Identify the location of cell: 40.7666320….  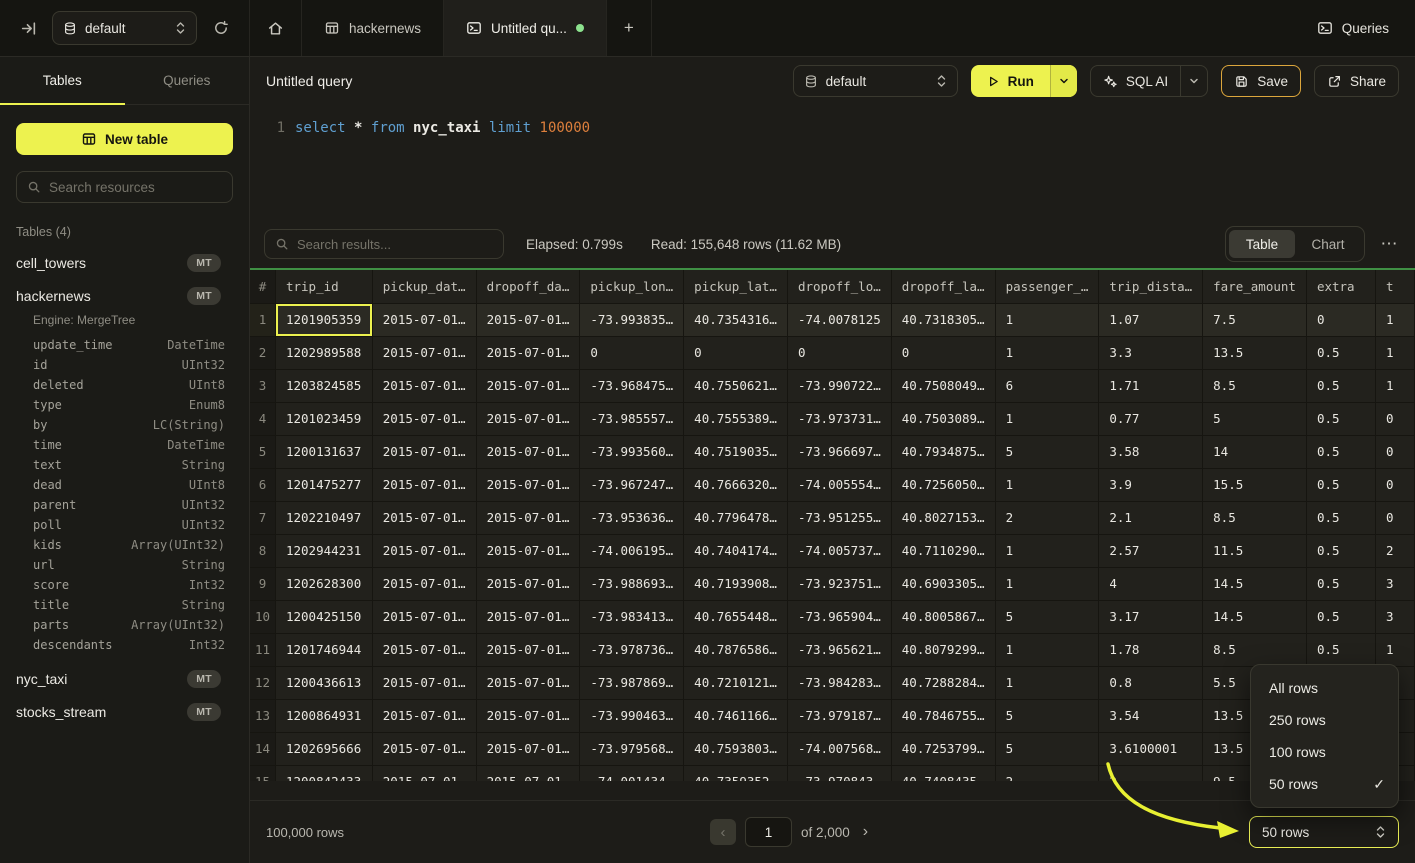
(735, 485).